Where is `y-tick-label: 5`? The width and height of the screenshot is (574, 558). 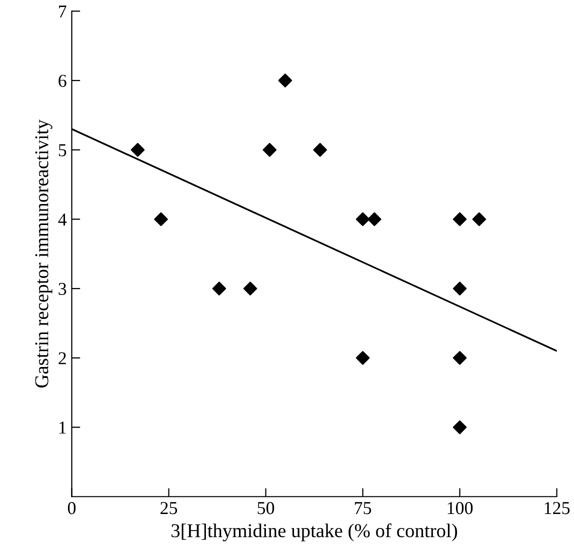
y-tick-label: 5 is located at coordinates (62, 150).